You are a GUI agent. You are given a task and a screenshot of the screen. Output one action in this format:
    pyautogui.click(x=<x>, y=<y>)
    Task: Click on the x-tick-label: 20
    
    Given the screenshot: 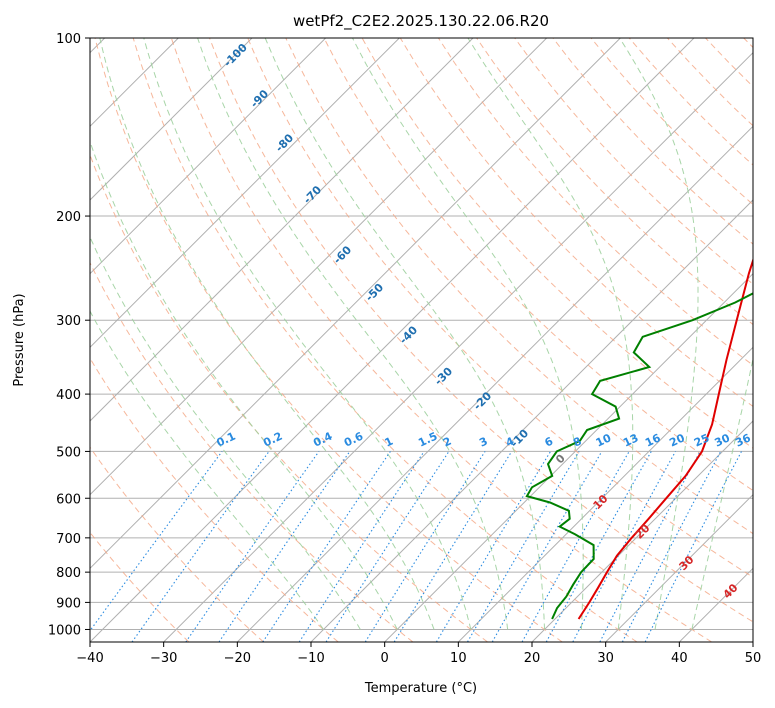 What is the action you would take?
    pyautogui.click(x=532, y=658)
    